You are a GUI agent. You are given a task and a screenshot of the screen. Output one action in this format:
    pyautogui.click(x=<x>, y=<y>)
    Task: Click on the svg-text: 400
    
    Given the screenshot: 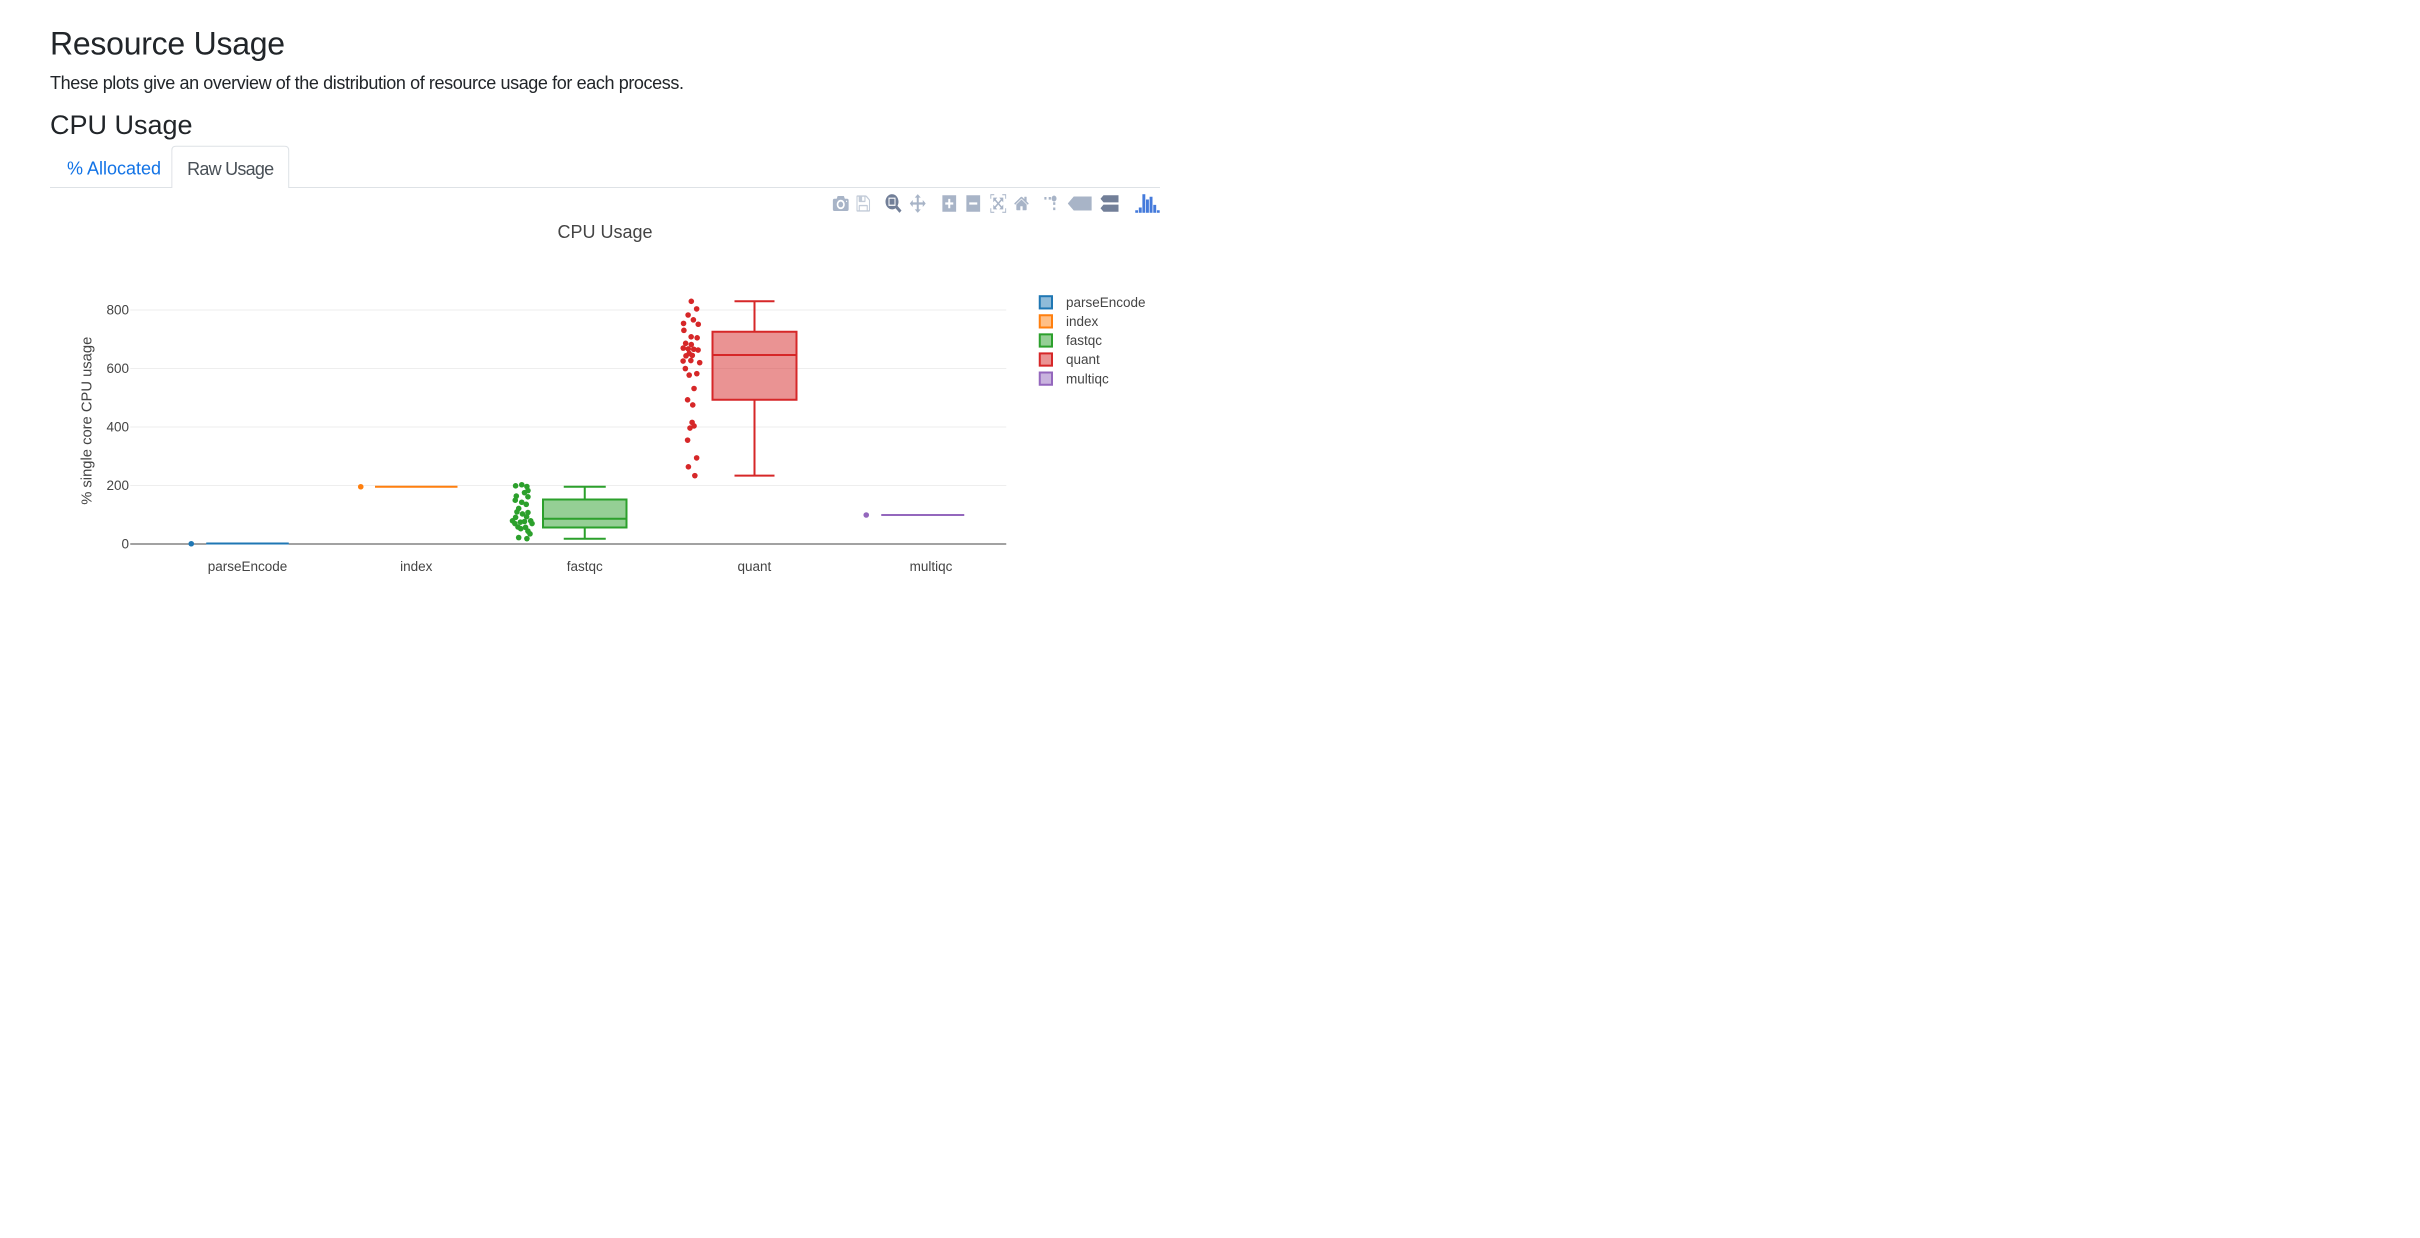 What is the action you would take?
    pyautogui.click(x=117, y=427)
    